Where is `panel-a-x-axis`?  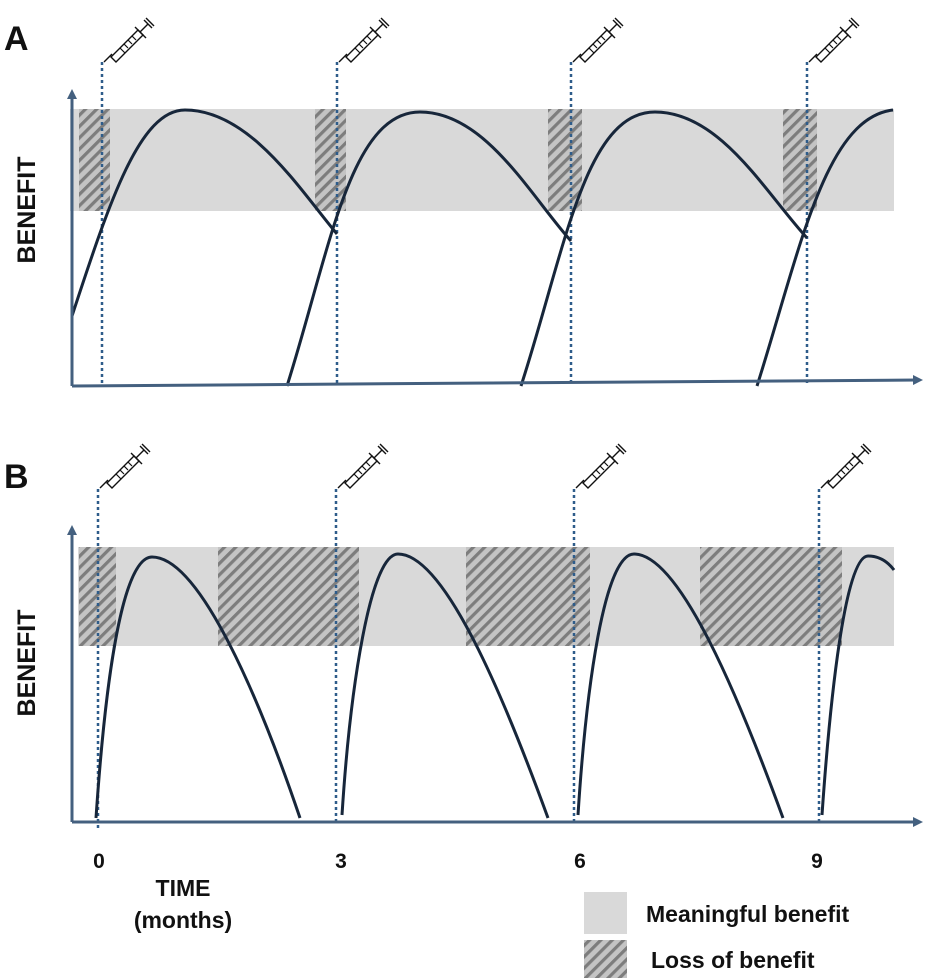
panel-a-x-axis is located at coordinates (497, 381).